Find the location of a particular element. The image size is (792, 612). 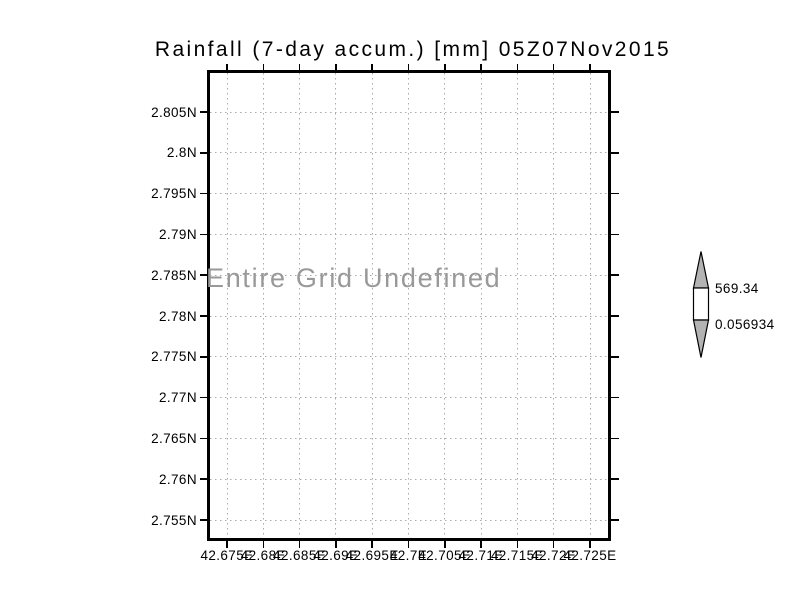

colorbar-min-label: 0.056934 is located at coordinates (745, 324).